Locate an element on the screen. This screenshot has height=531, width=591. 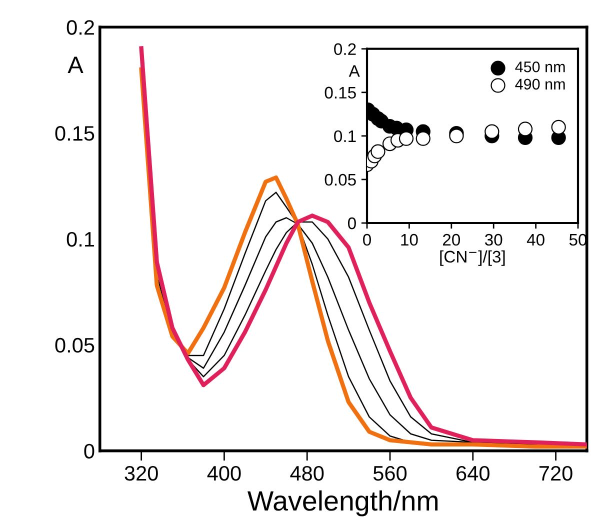
x-tick-label: 720 is located at coordinates (555, 473).